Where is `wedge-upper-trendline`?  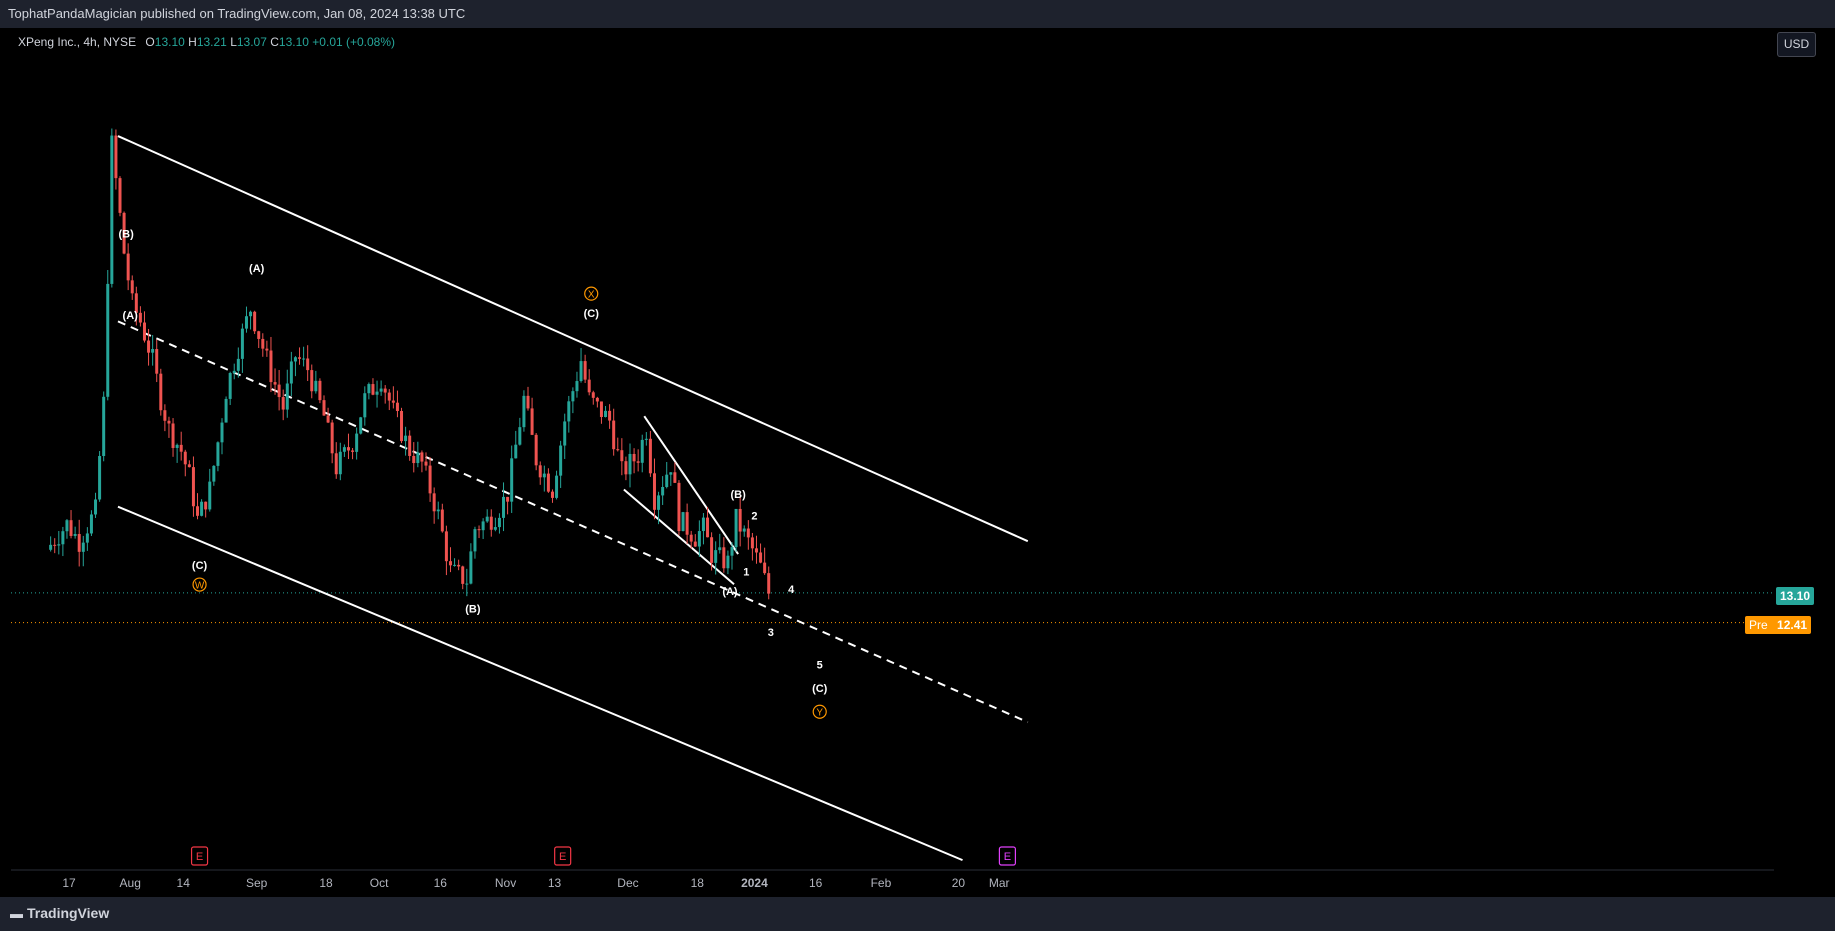
wedge-upper-trendline is located at coordinates (691, 485).